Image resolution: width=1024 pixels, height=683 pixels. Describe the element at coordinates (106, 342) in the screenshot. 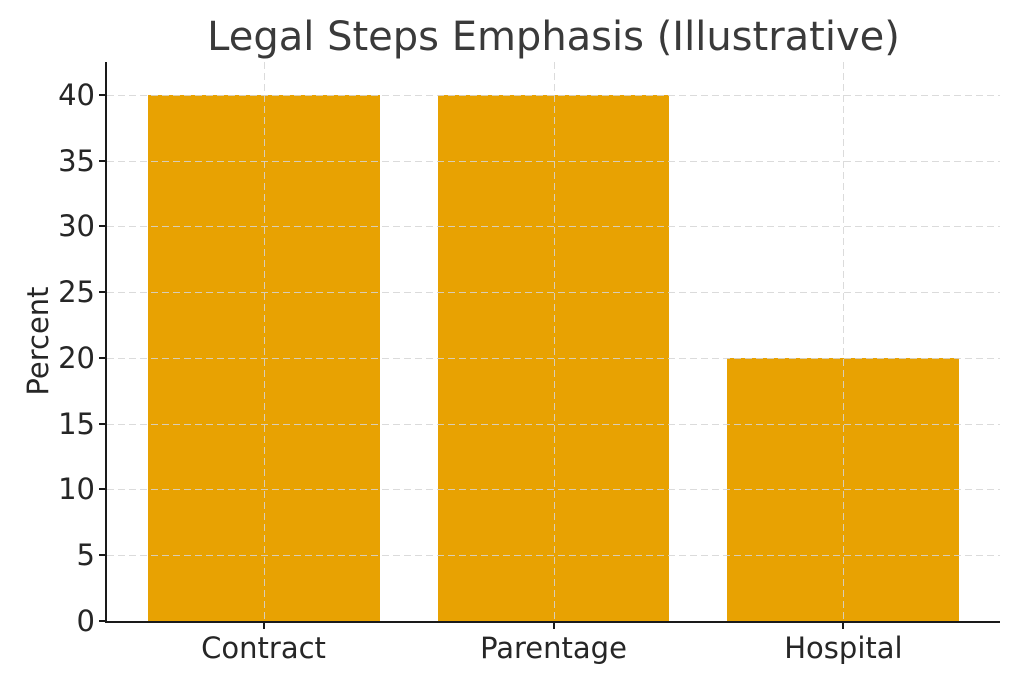

I see `y-axis-spine` at that location.